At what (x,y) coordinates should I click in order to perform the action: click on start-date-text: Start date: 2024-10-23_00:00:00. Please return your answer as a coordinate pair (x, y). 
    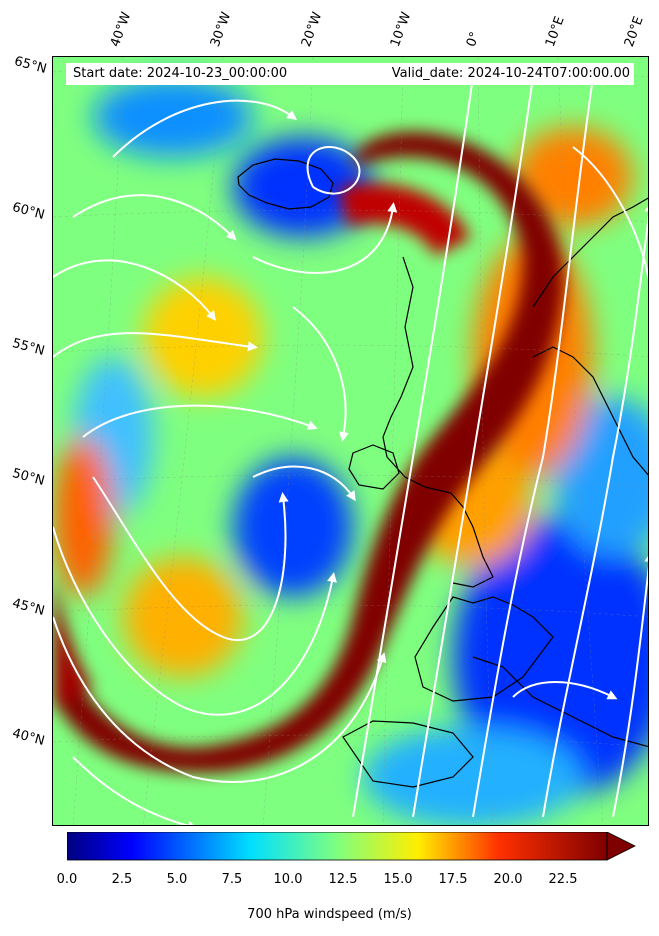
    Looking at the image, I should click on (180, 73).